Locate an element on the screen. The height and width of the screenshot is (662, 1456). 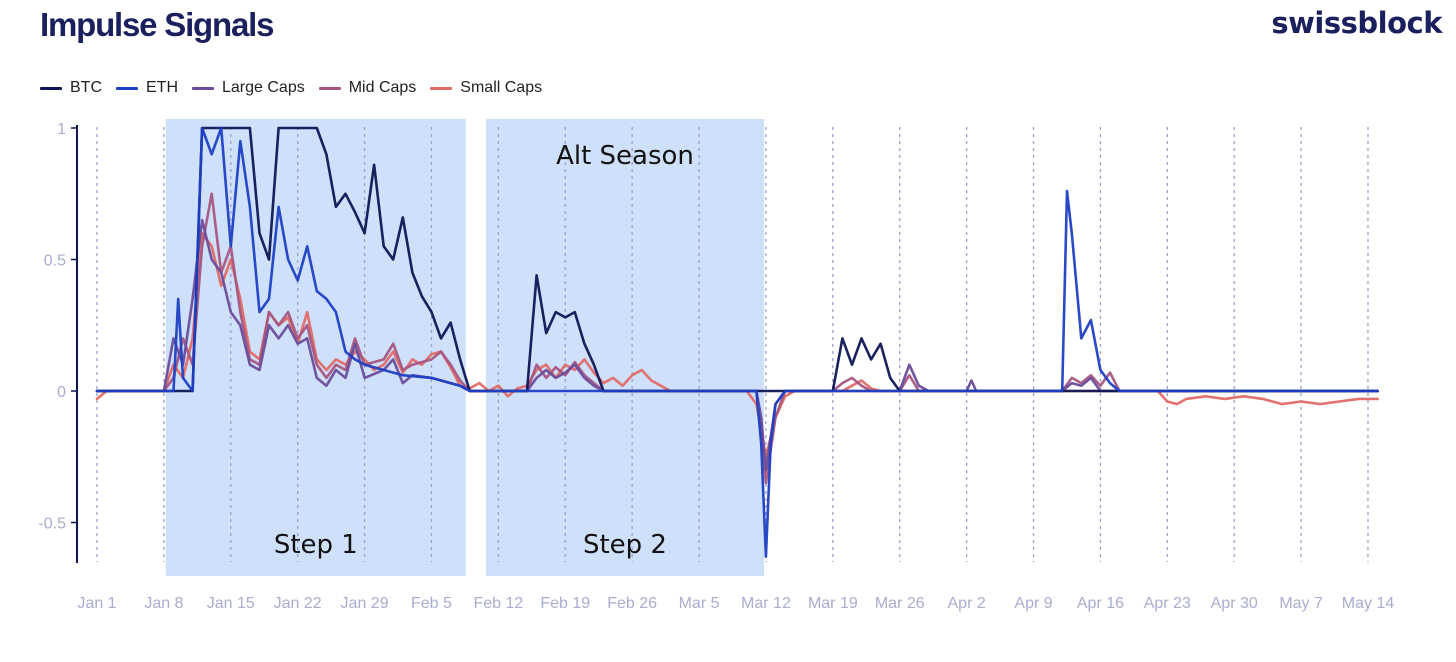
band-top-label-2: Alt Season is located at coordinates (625, 156).